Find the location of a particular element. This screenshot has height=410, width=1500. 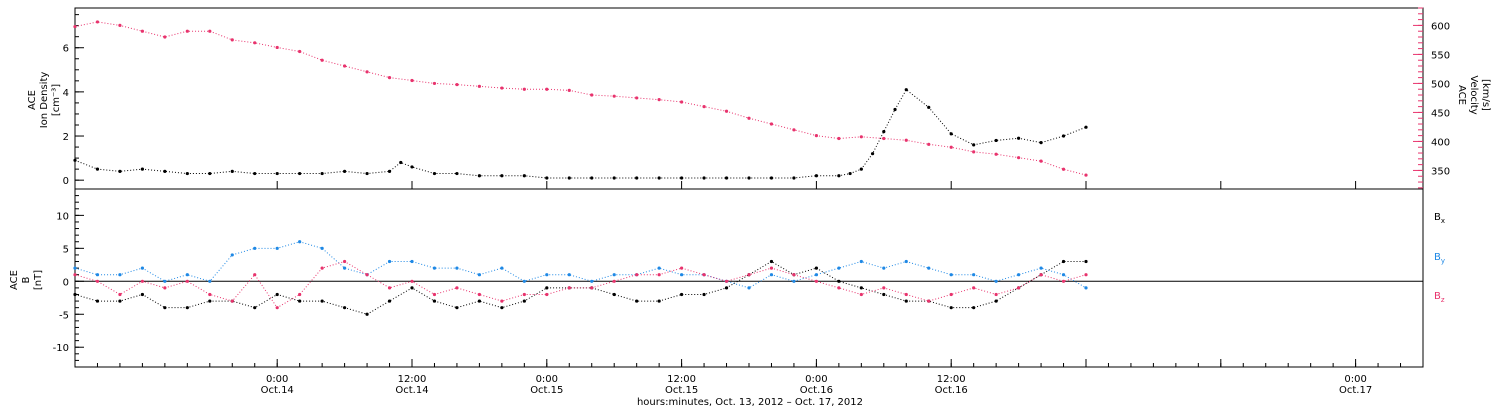

b-field-tick-label: -5 is located at coordinates (64, 315).